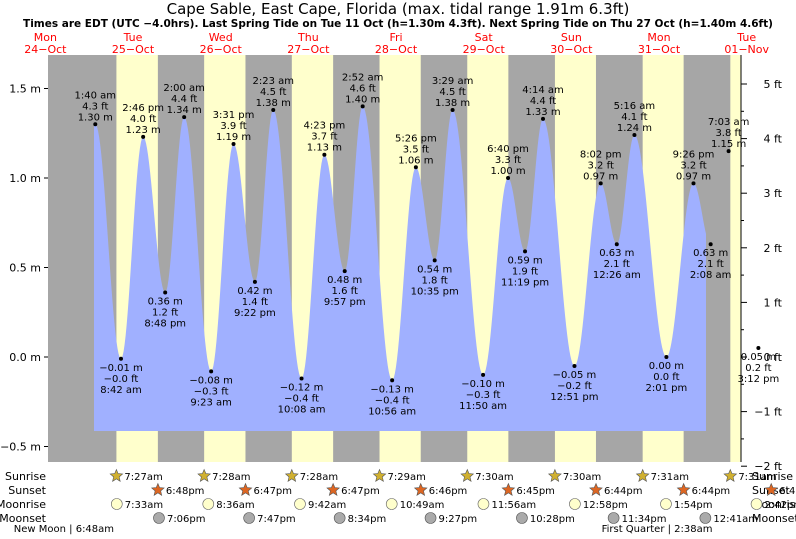 The image size is (796, 539). Describe the element at coordinates (543, 90) in the screenshot. I see `tide-time-label: 4:14 am` at that location.